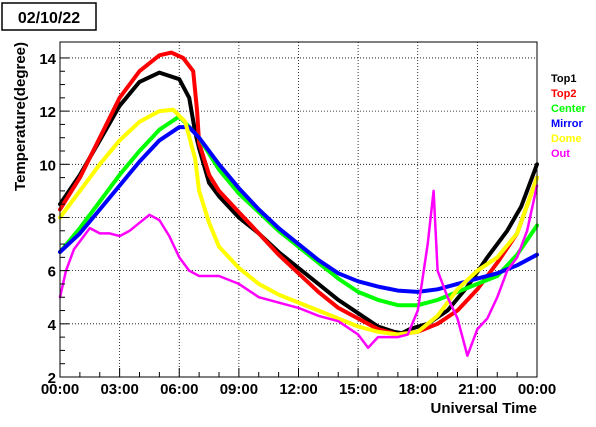 The height and width of the screenshot is (427, 596). What do you see at coordinates (47, 165) in the screenshot?
I see `y-tick-label: 10` at bounding box center [47, 165].